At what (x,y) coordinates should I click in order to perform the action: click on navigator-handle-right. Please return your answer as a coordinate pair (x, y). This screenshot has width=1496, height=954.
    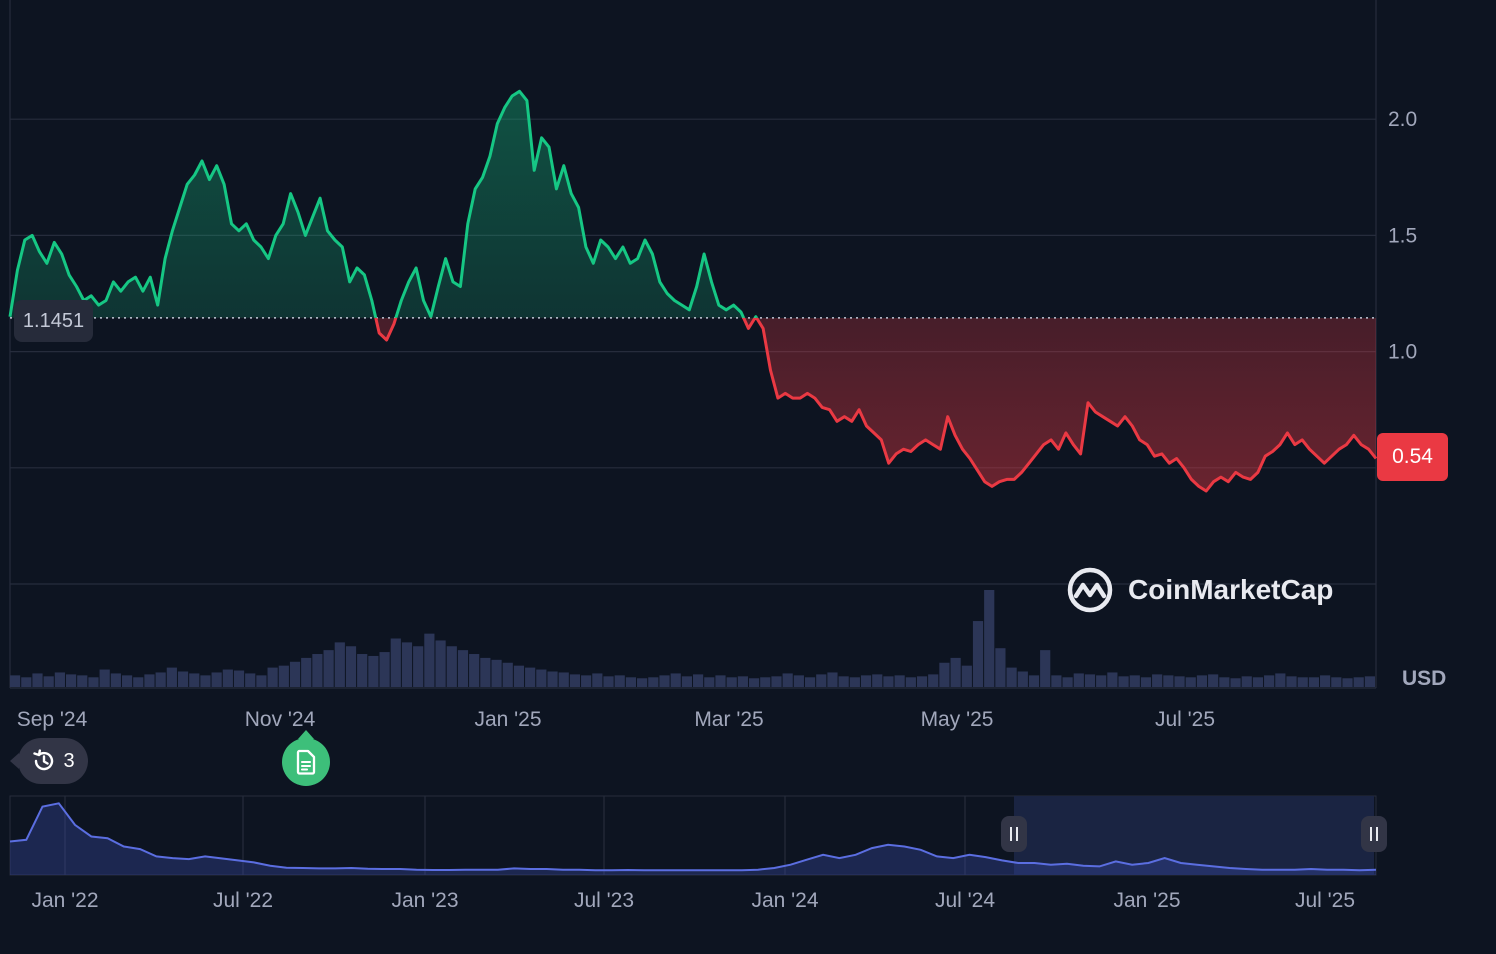
    Looking at the image, I should click on (1374, 834).